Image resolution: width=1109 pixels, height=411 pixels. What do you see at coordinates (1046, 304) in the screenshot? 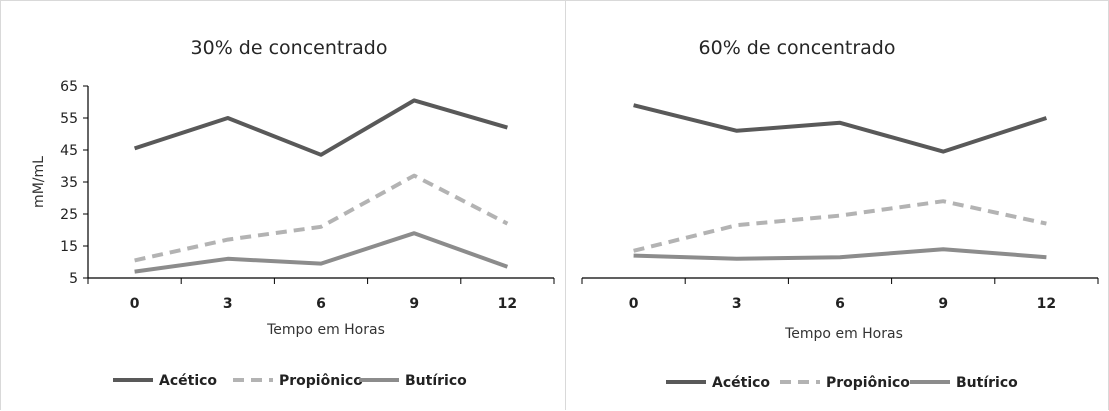
I see `chart-60-x-tick-label: 12` at bounding box center [1046, 304].